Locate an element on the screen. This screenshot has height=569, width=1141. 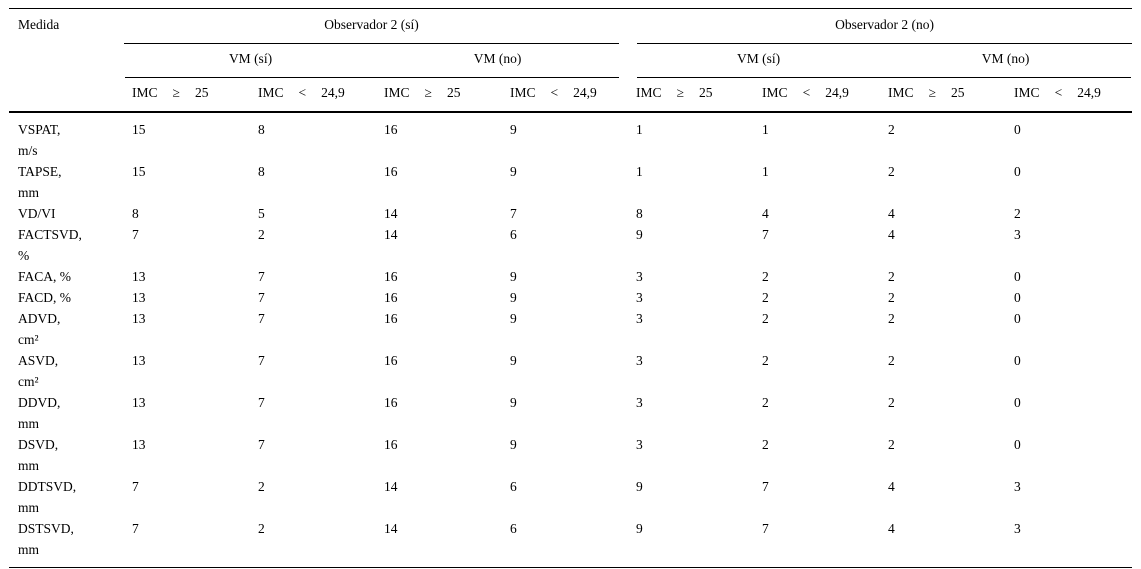
measure-row-label: TAPSE, mm is located at coordinates (40, 182).